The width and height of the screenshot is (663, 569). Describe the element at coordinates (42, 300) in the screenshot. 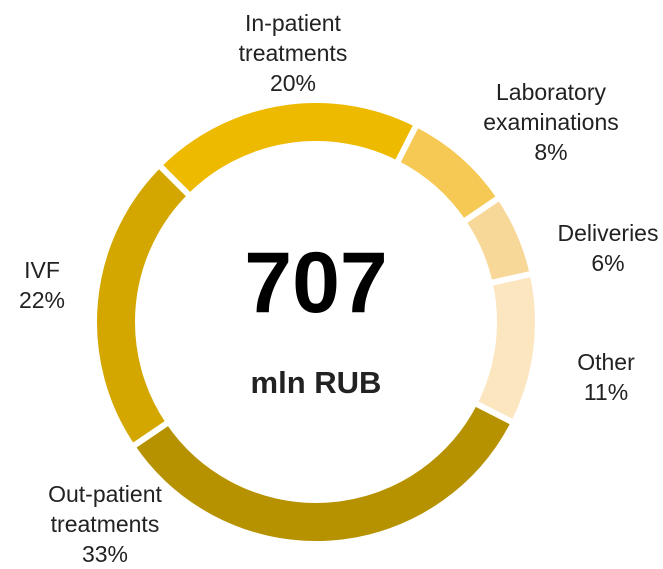

I see `value-label: 22%` at that location.